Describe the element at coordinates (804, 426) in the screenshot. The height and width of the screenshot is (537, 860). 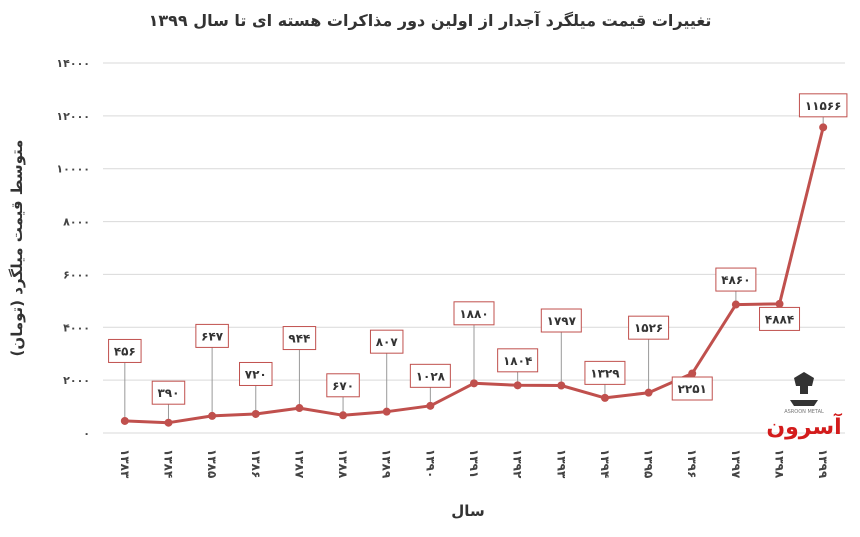
I see `watermark-text: آسرون` at that location.